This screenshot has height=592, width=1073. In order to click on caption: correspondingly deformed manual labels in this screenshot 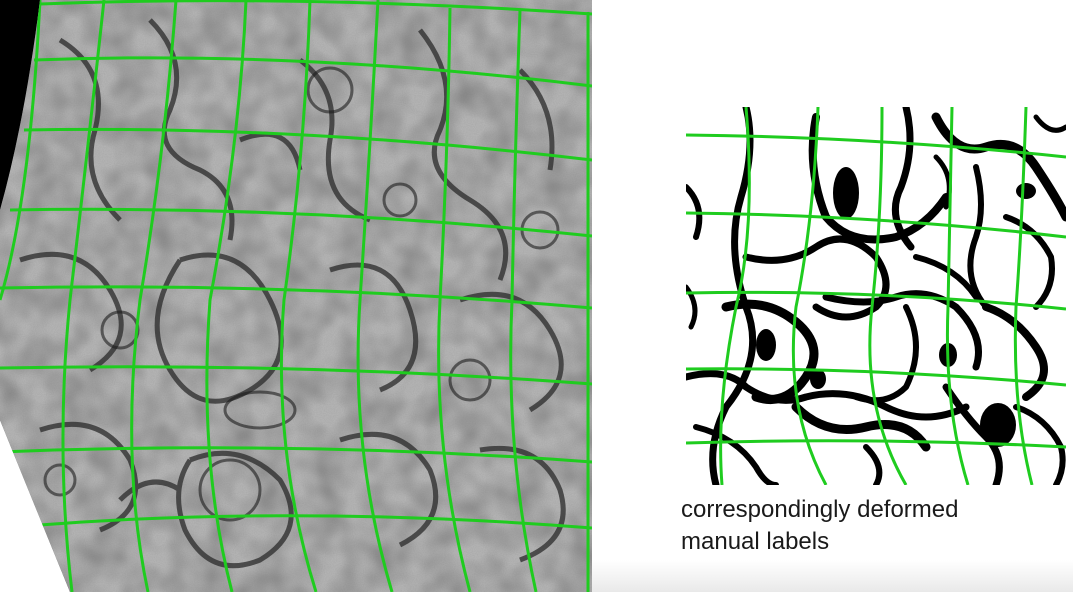, I will do `click(871, 526)`.